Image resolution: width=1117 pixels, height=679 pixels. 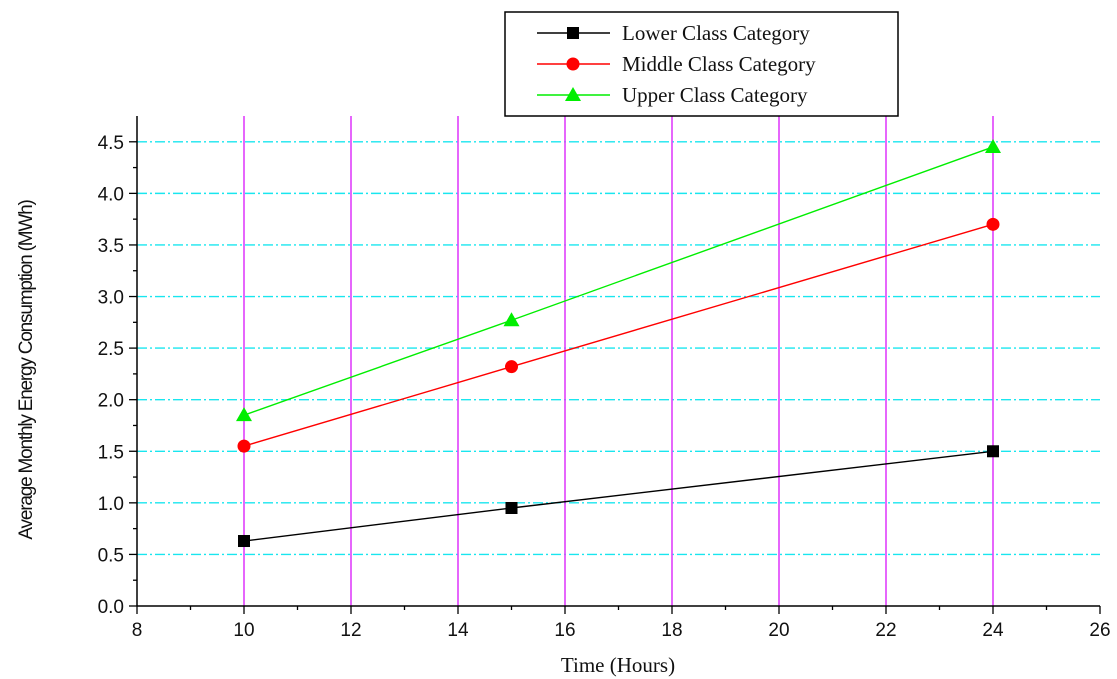 What do you see at coordinates (458, 630) in the screenshot?
I see `x-tick-label: 14` at bounding box center [458, 630].